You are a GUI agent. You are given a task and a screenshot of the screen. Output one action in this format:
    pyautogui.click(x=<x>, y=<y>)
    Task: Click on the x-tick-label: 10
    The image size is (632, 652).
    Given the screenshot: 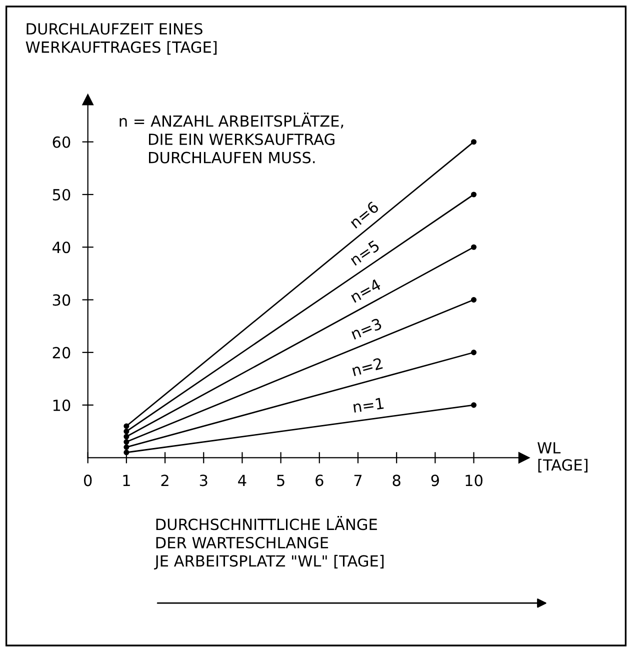 What is the action you would take?
    pyautogui.click(x=474, y=480)
    